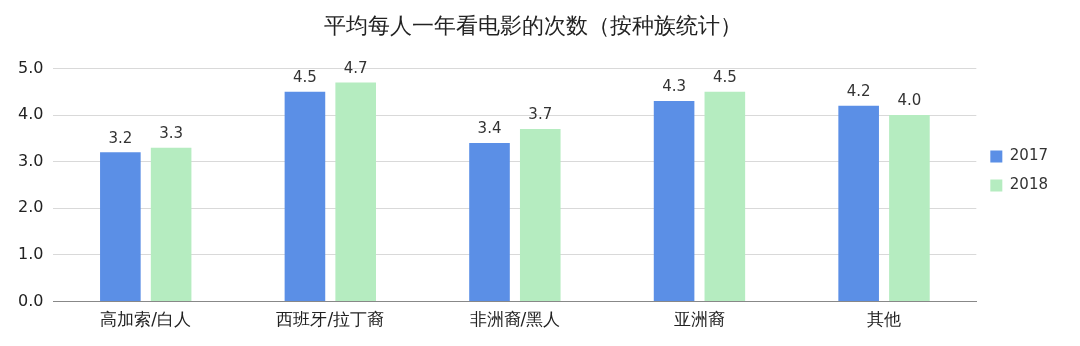 The image size is (1080, 346). Describe the element at coordinates (674, 86) in the screenshot. I see `data-label: 4.3` at that location.